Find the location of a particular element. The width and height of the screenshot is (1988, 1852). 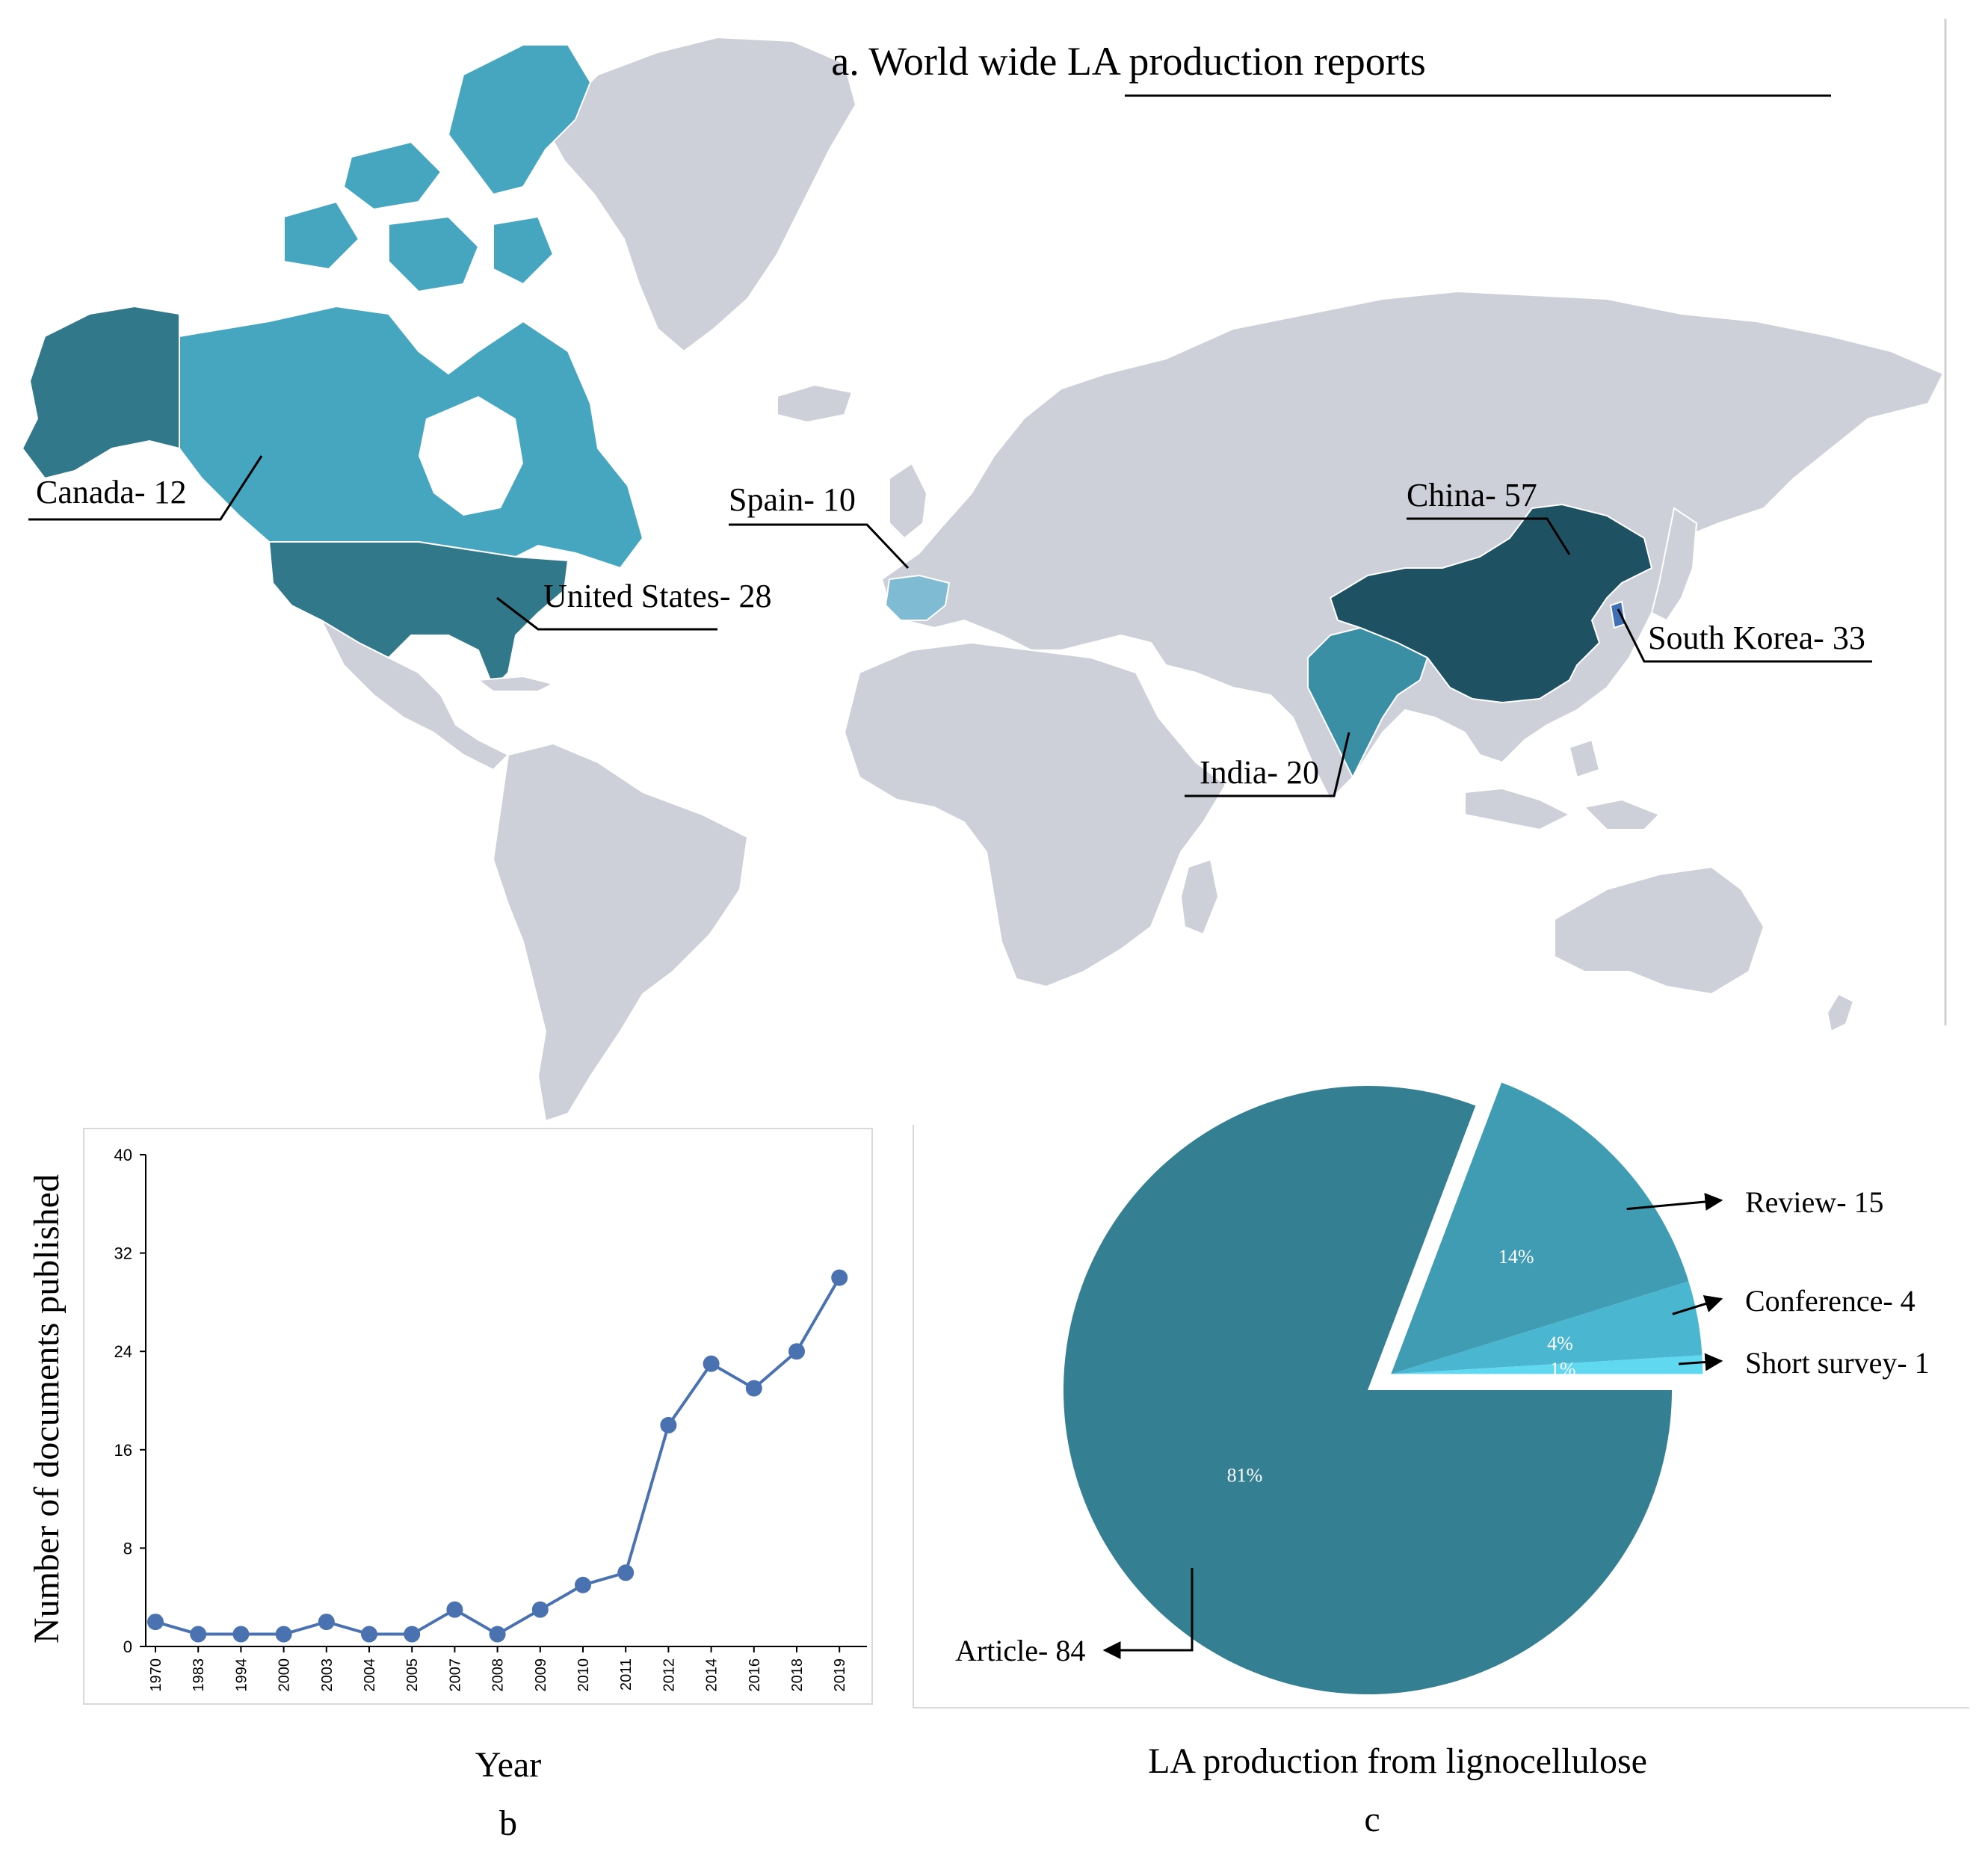

map-eurasia is located at coordinates (1412, 545).